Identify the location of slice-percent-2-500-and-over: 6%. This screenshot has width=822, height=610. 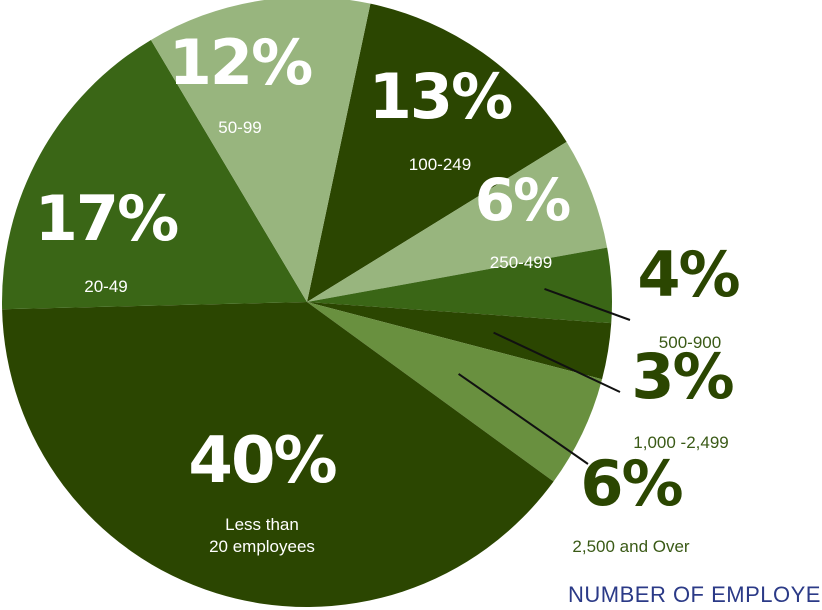
(631, 483).